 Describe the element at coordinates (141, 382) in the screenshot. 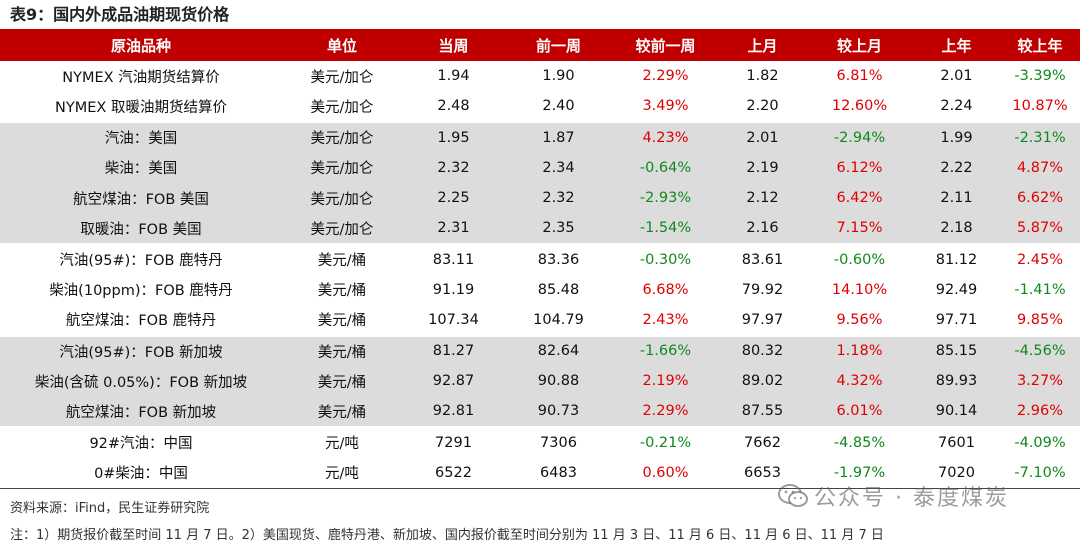

I see `table-cell: 柴油(含硫 0.05%)：FOB 新加坡` at that location.